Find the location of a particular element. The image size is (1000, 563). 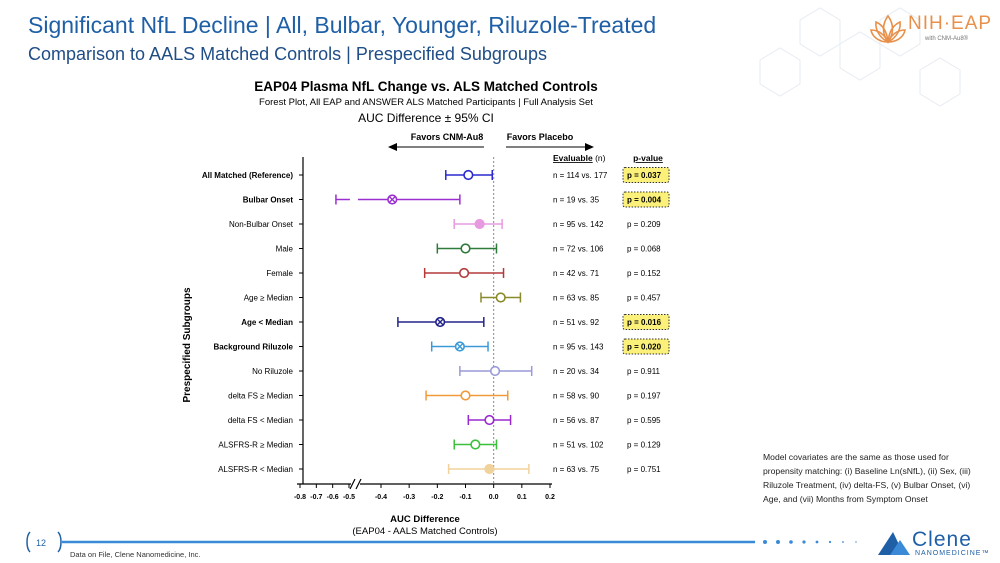

x-tick-label: -0.4 is located at coordinates (381, 497).